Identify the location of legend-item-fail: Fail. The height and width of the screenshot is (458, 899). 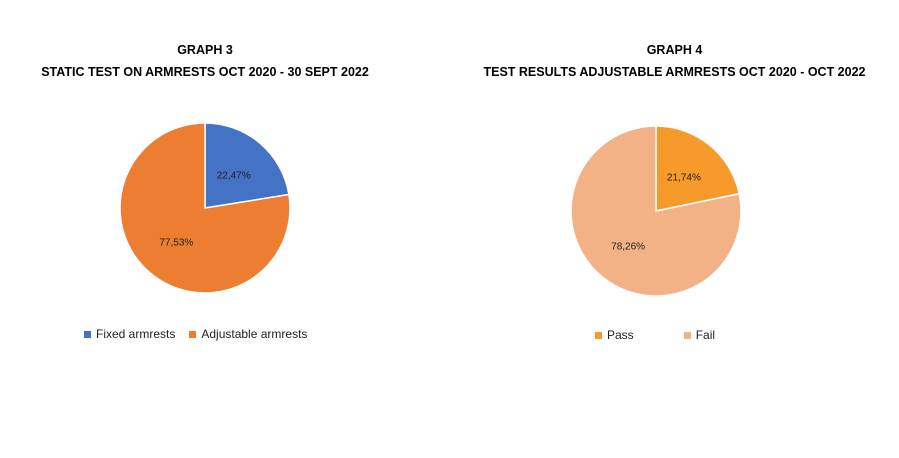
(699, 335).